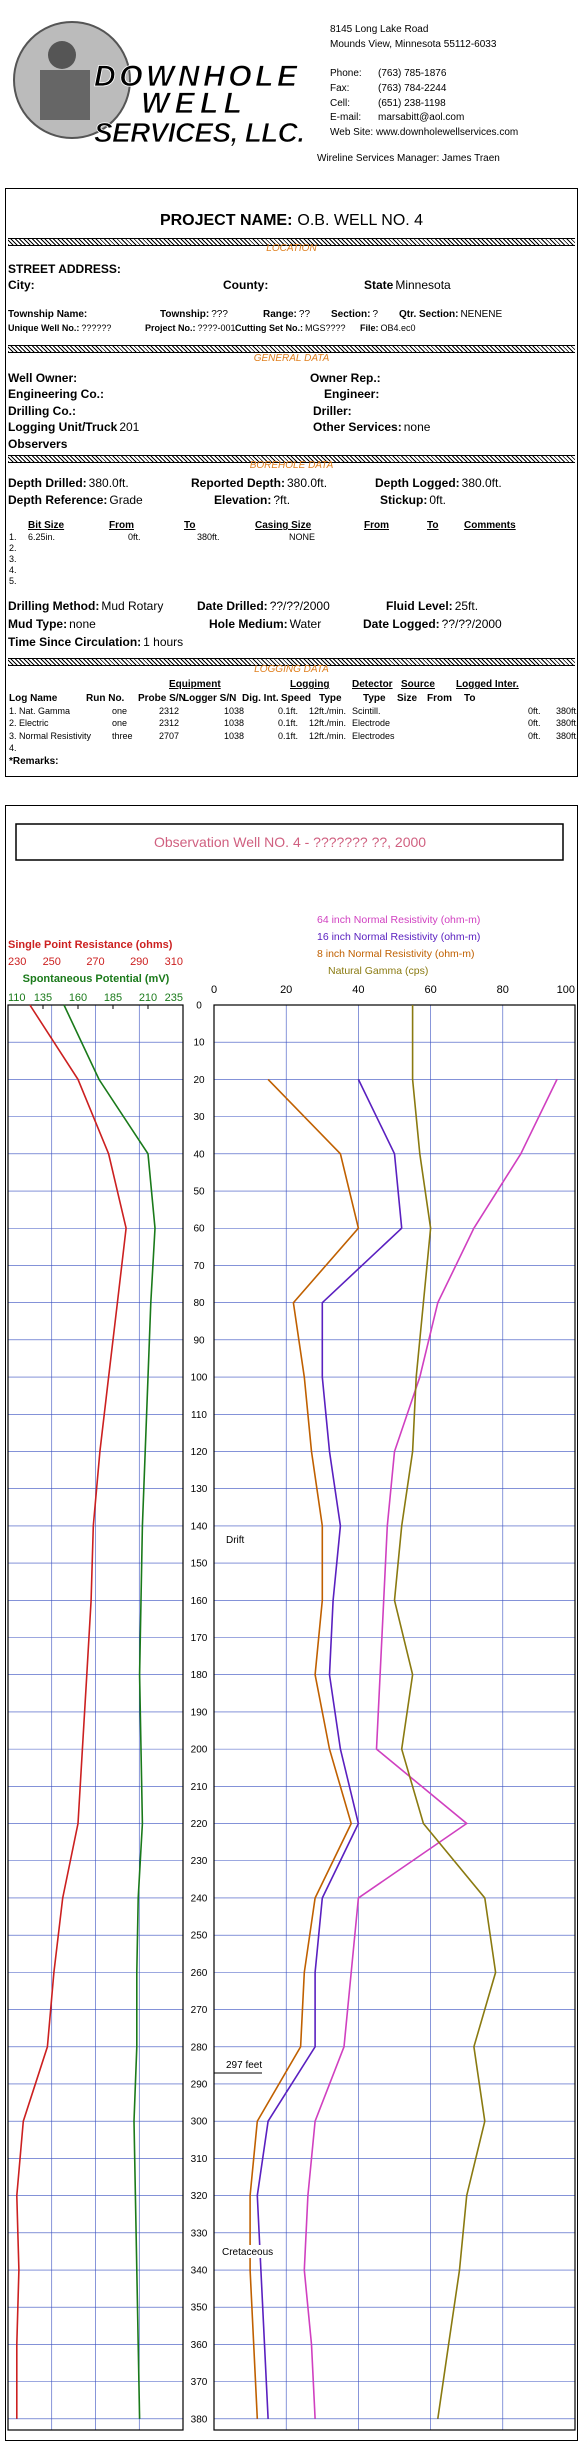 The image size is (583, 2448). Describe the element at coordinates (199, 1824) in the screenshot. I see `depth-label: 220` at that location.